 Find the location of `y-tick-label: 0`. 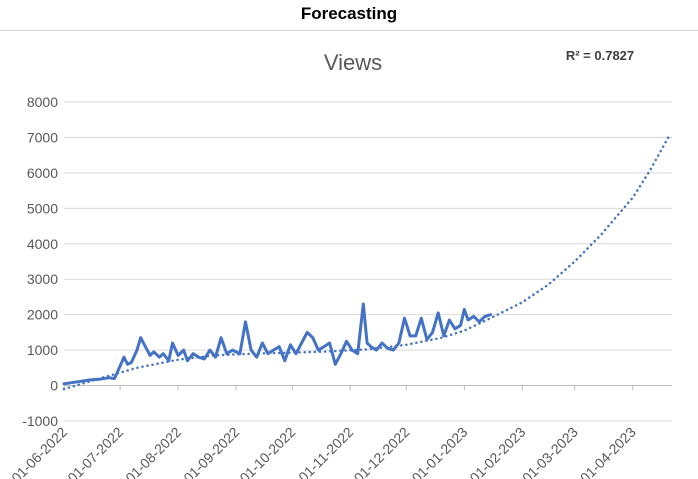

y-tick-label: 0 is located at coordinates (54, 386).